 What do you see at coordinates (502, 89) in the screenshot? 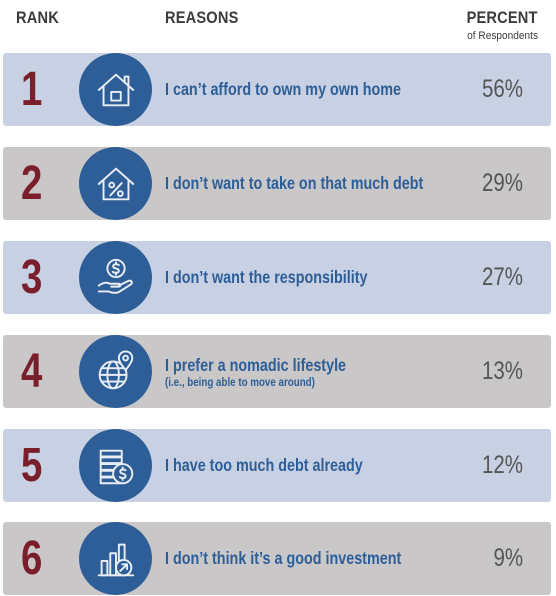
I see `percent-value: 56%` at bounding box center [502, 89].